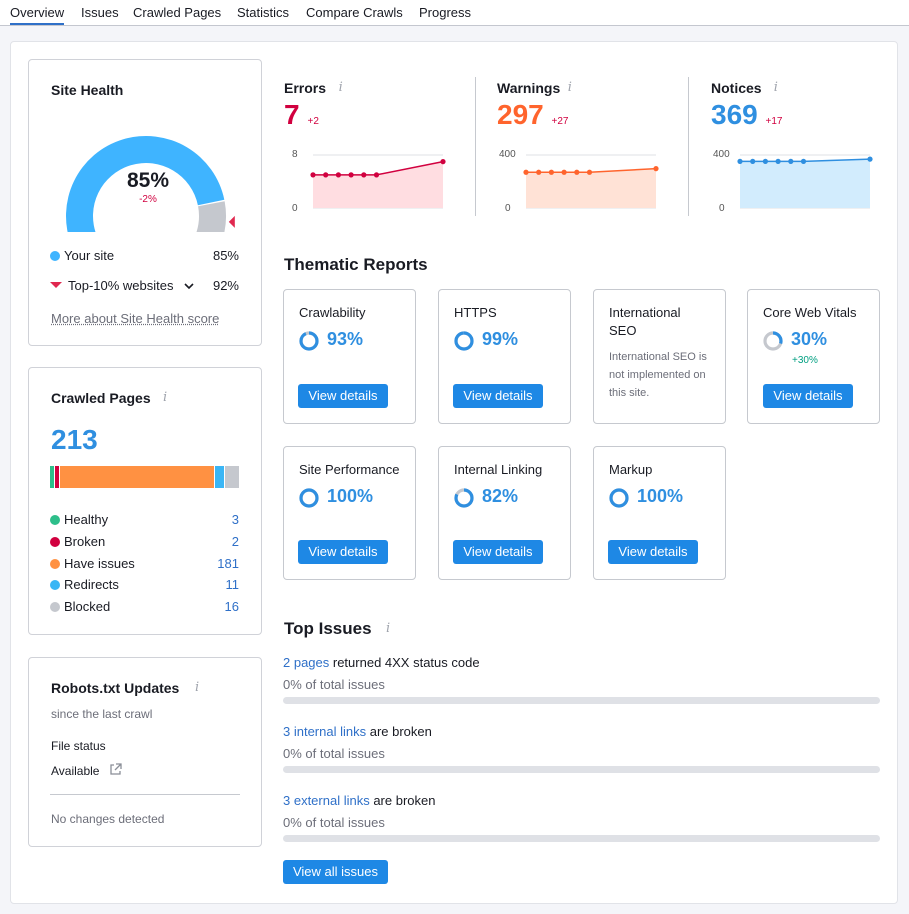  Describe the element at coordinates (263, 12) in the screenshot. I see `tab-statistics: Statistics` at that location.